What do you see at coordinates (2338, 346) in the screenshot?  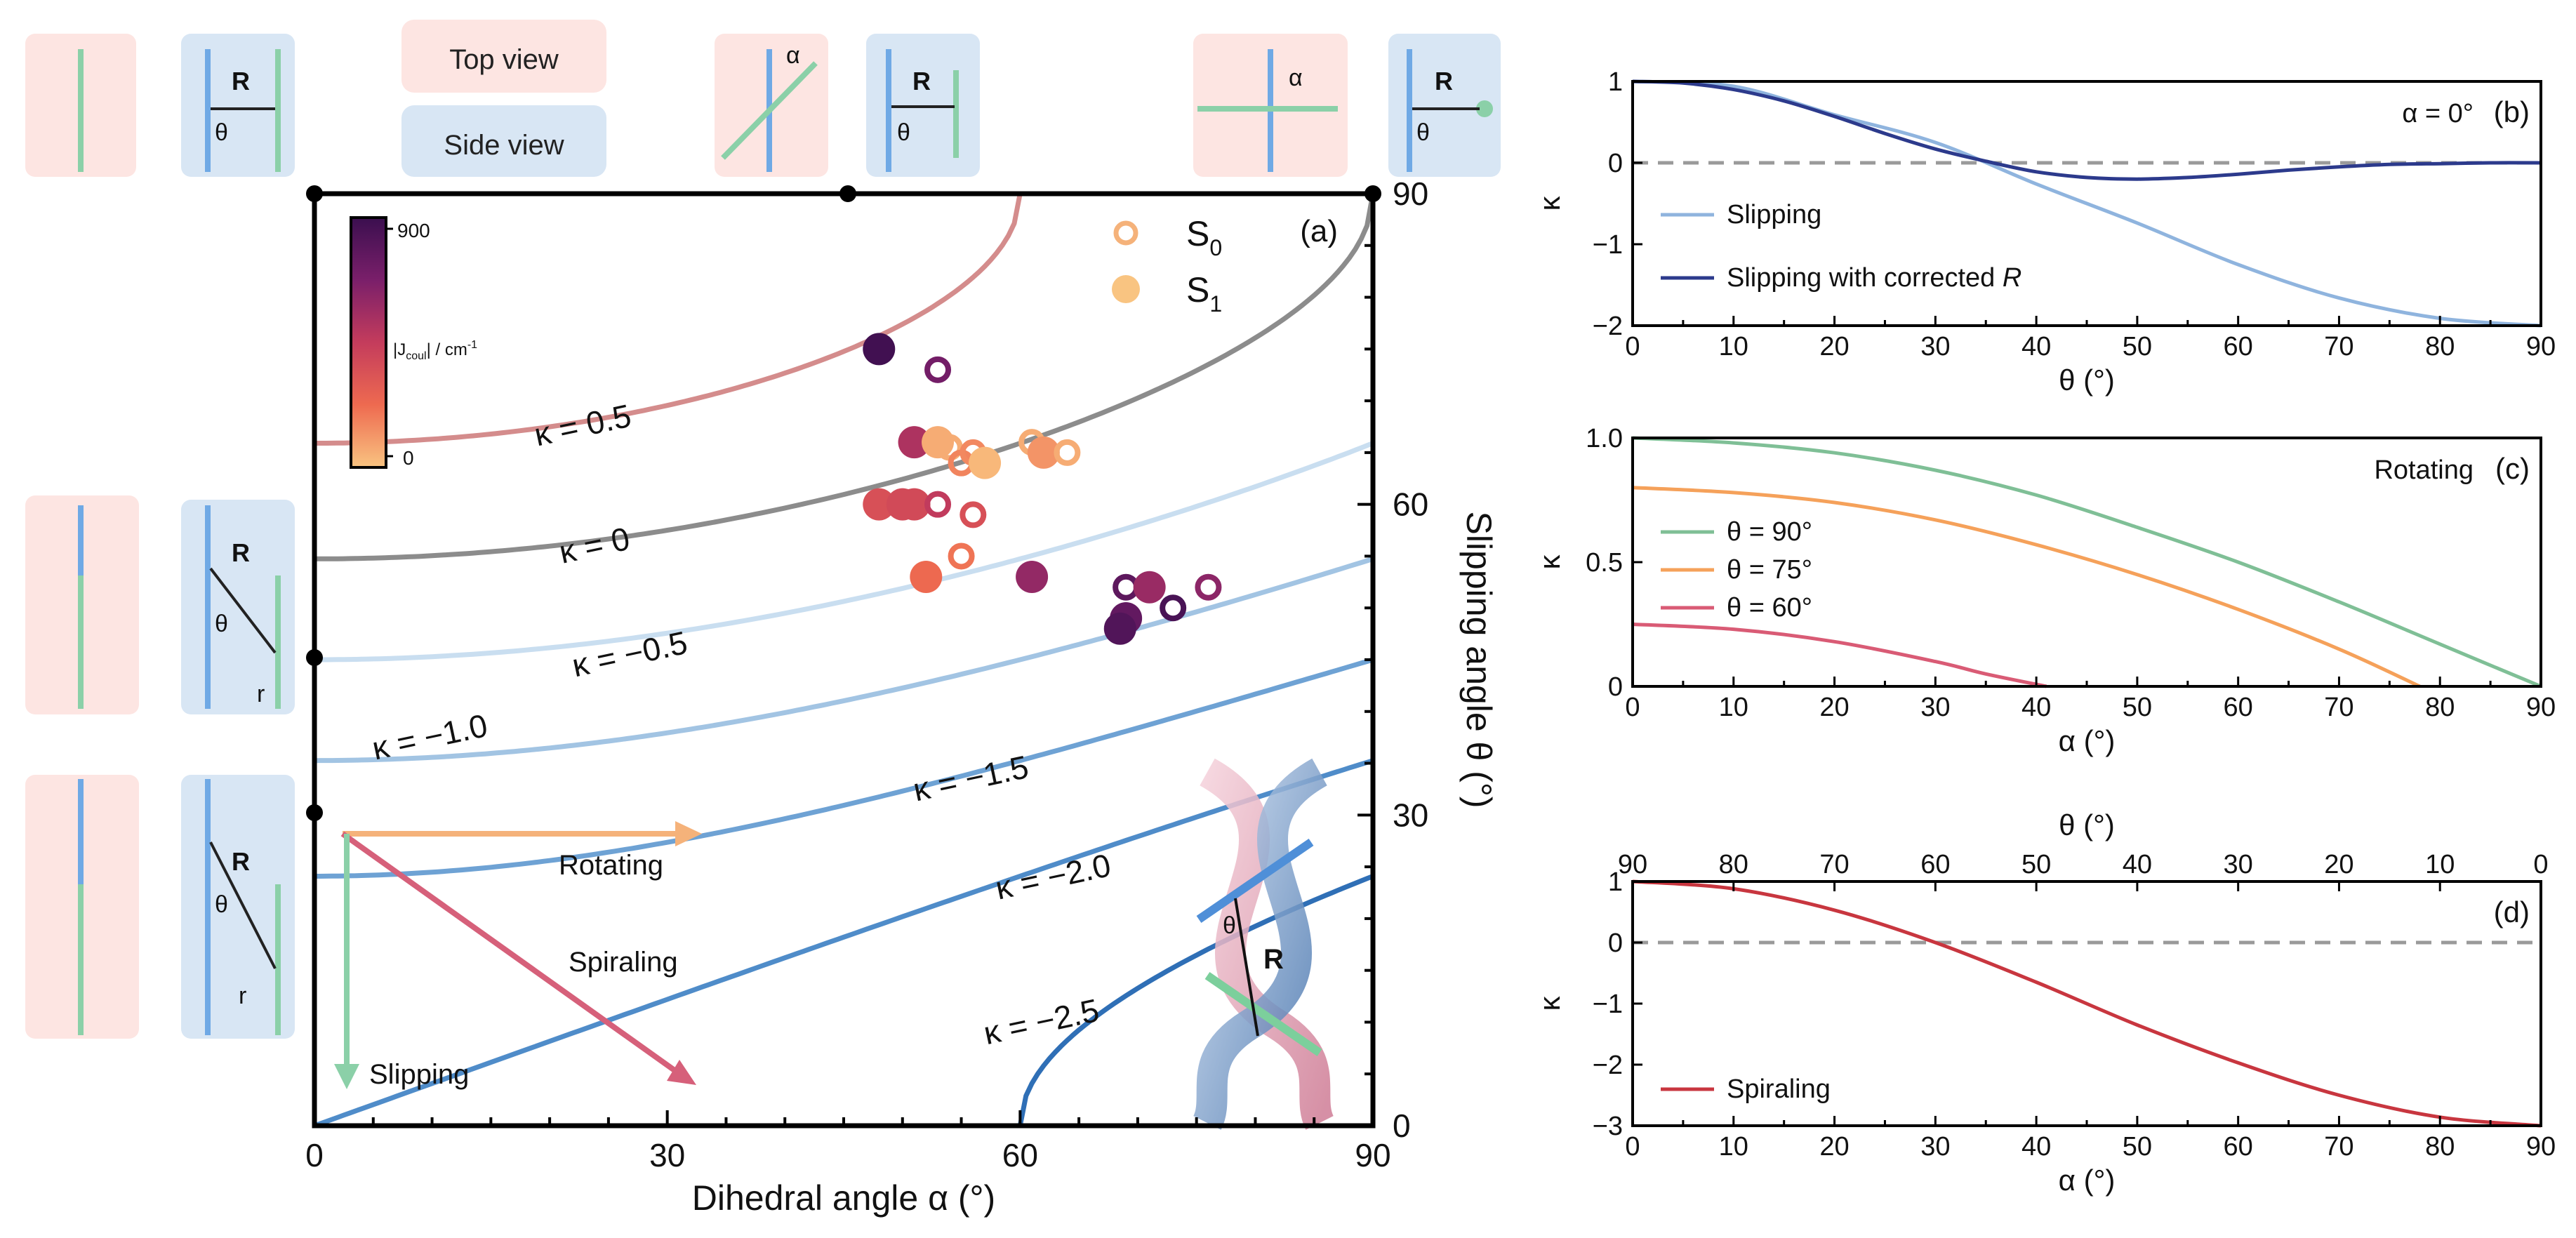 I see `x-tick-label: 70` at bounding box center [2338, 346].